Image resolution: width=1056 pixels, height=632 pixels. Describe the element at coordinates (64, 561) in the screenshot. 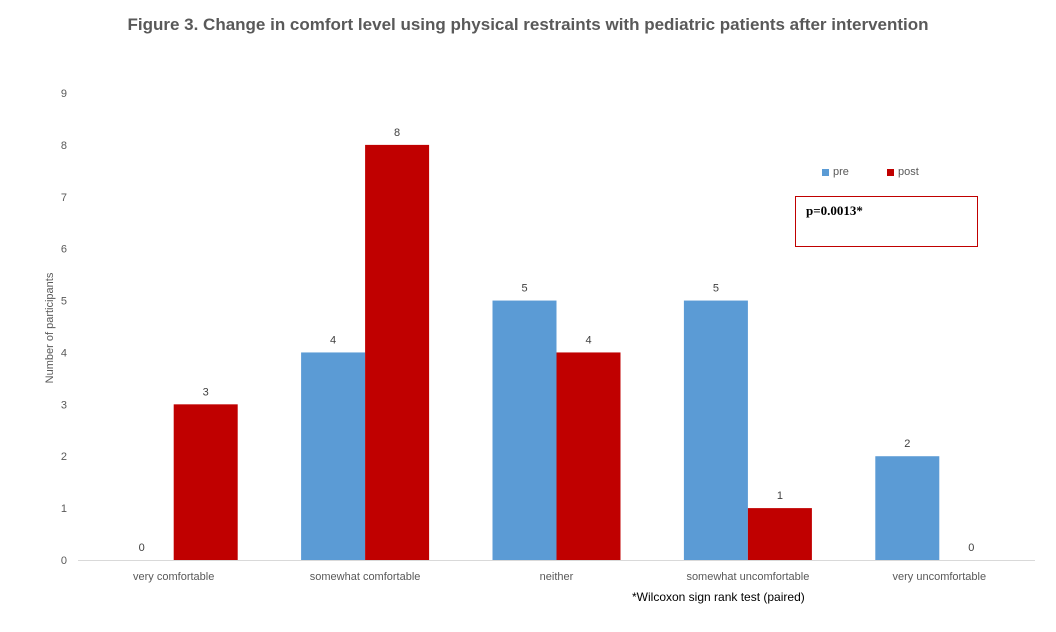

I see `y-tick-label: 0` at that location.